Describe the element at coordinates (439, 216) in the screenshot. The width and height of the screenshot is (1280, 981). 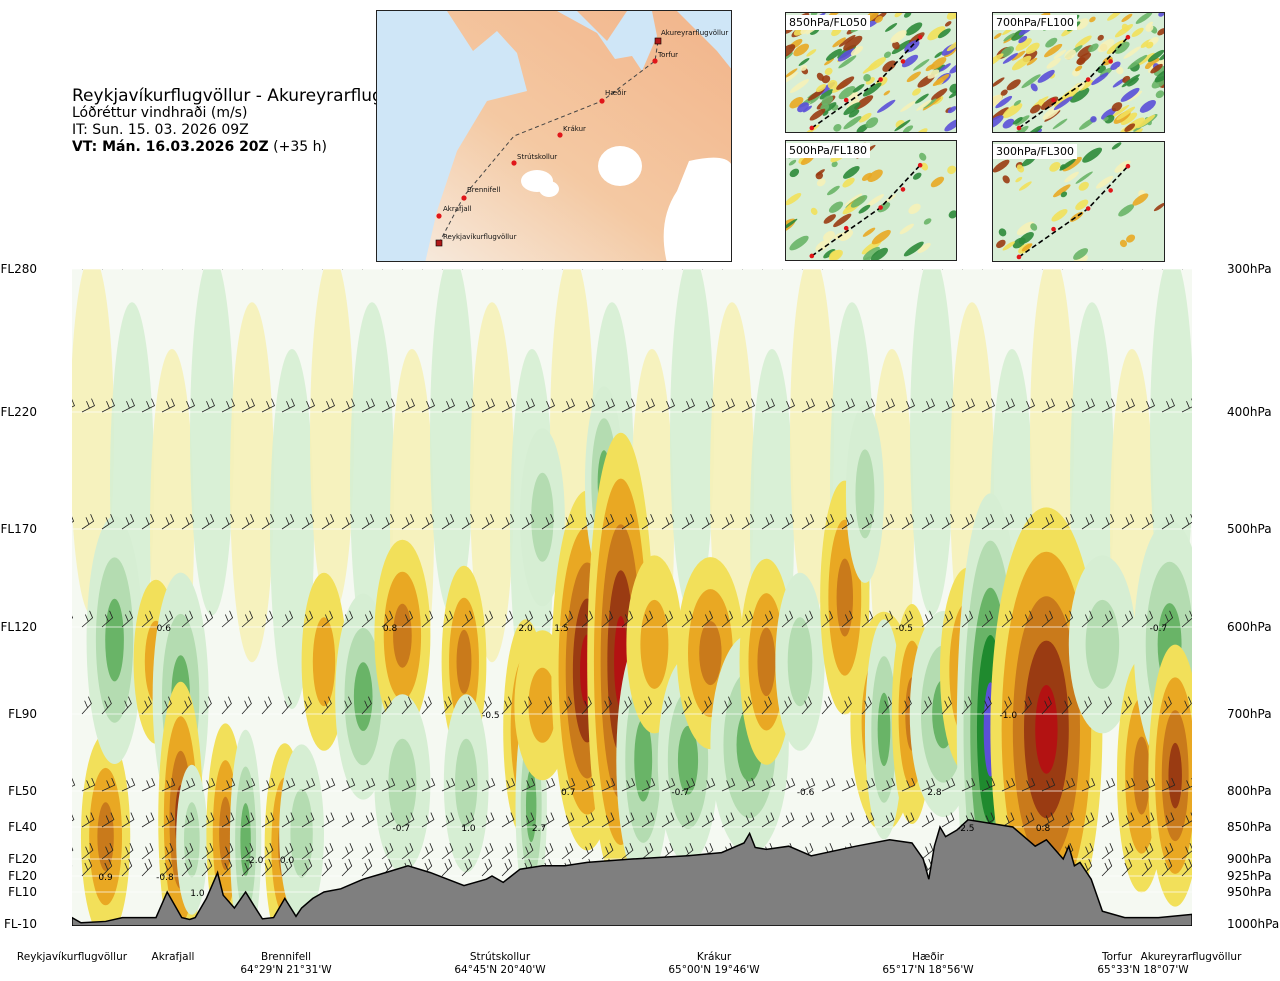
I see `waypoint-marker` at that location.